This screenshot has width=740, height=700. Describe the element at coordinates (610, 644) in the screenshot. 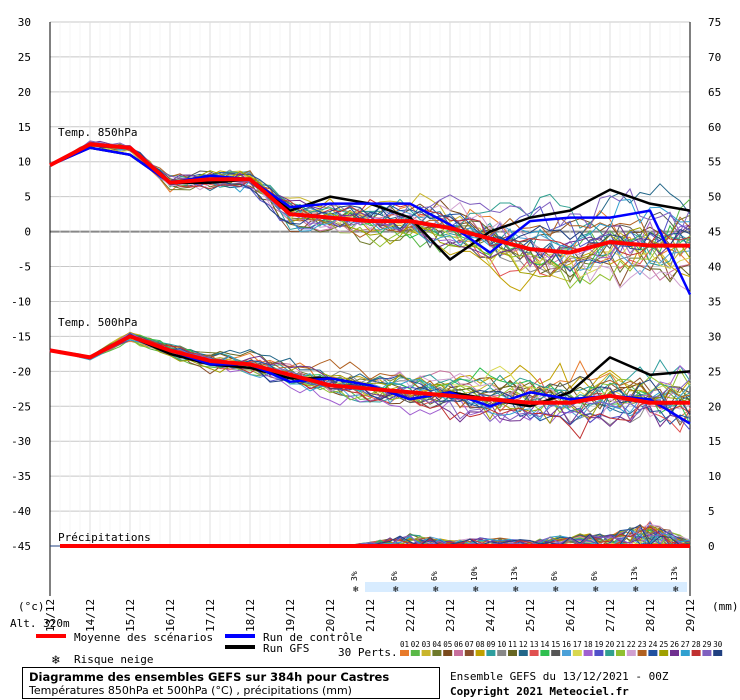

I see `member-id-label: 20` at that location.